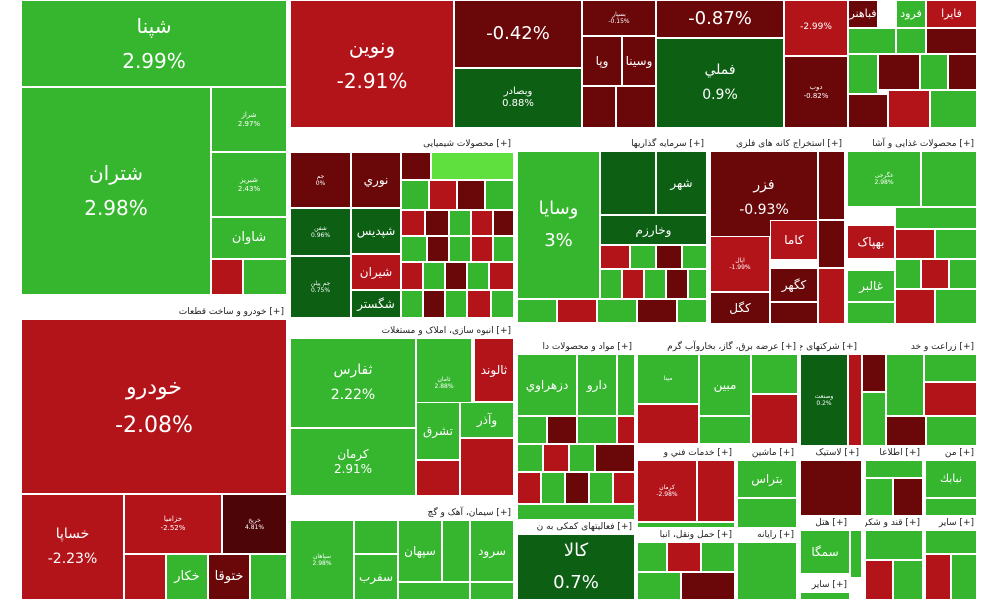  I want to click on treemap-tile: نوري, so click(376, 180).